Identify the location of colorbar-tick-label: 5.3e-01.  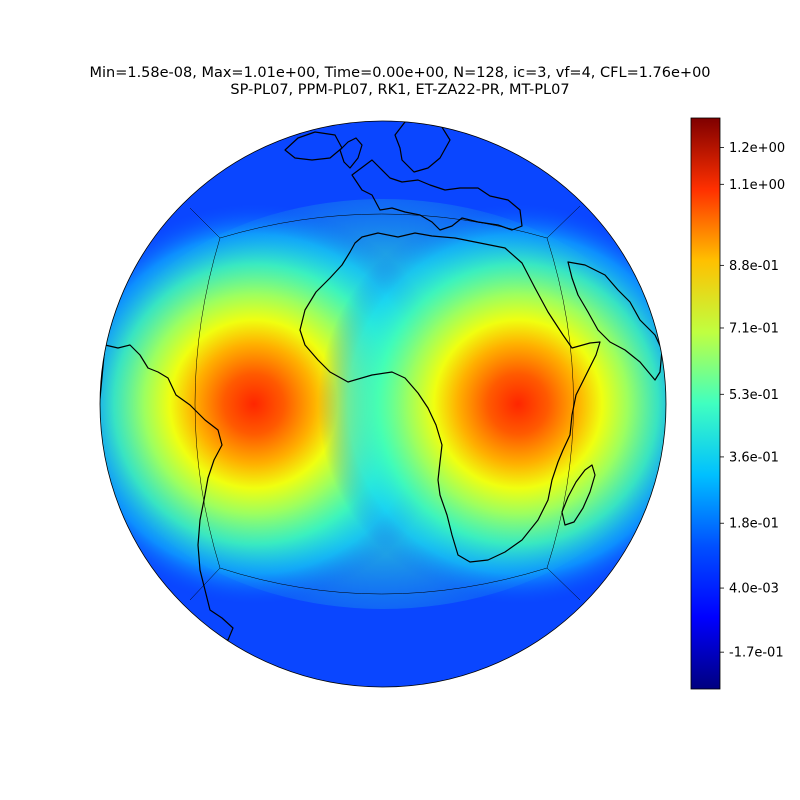
(754, 395).